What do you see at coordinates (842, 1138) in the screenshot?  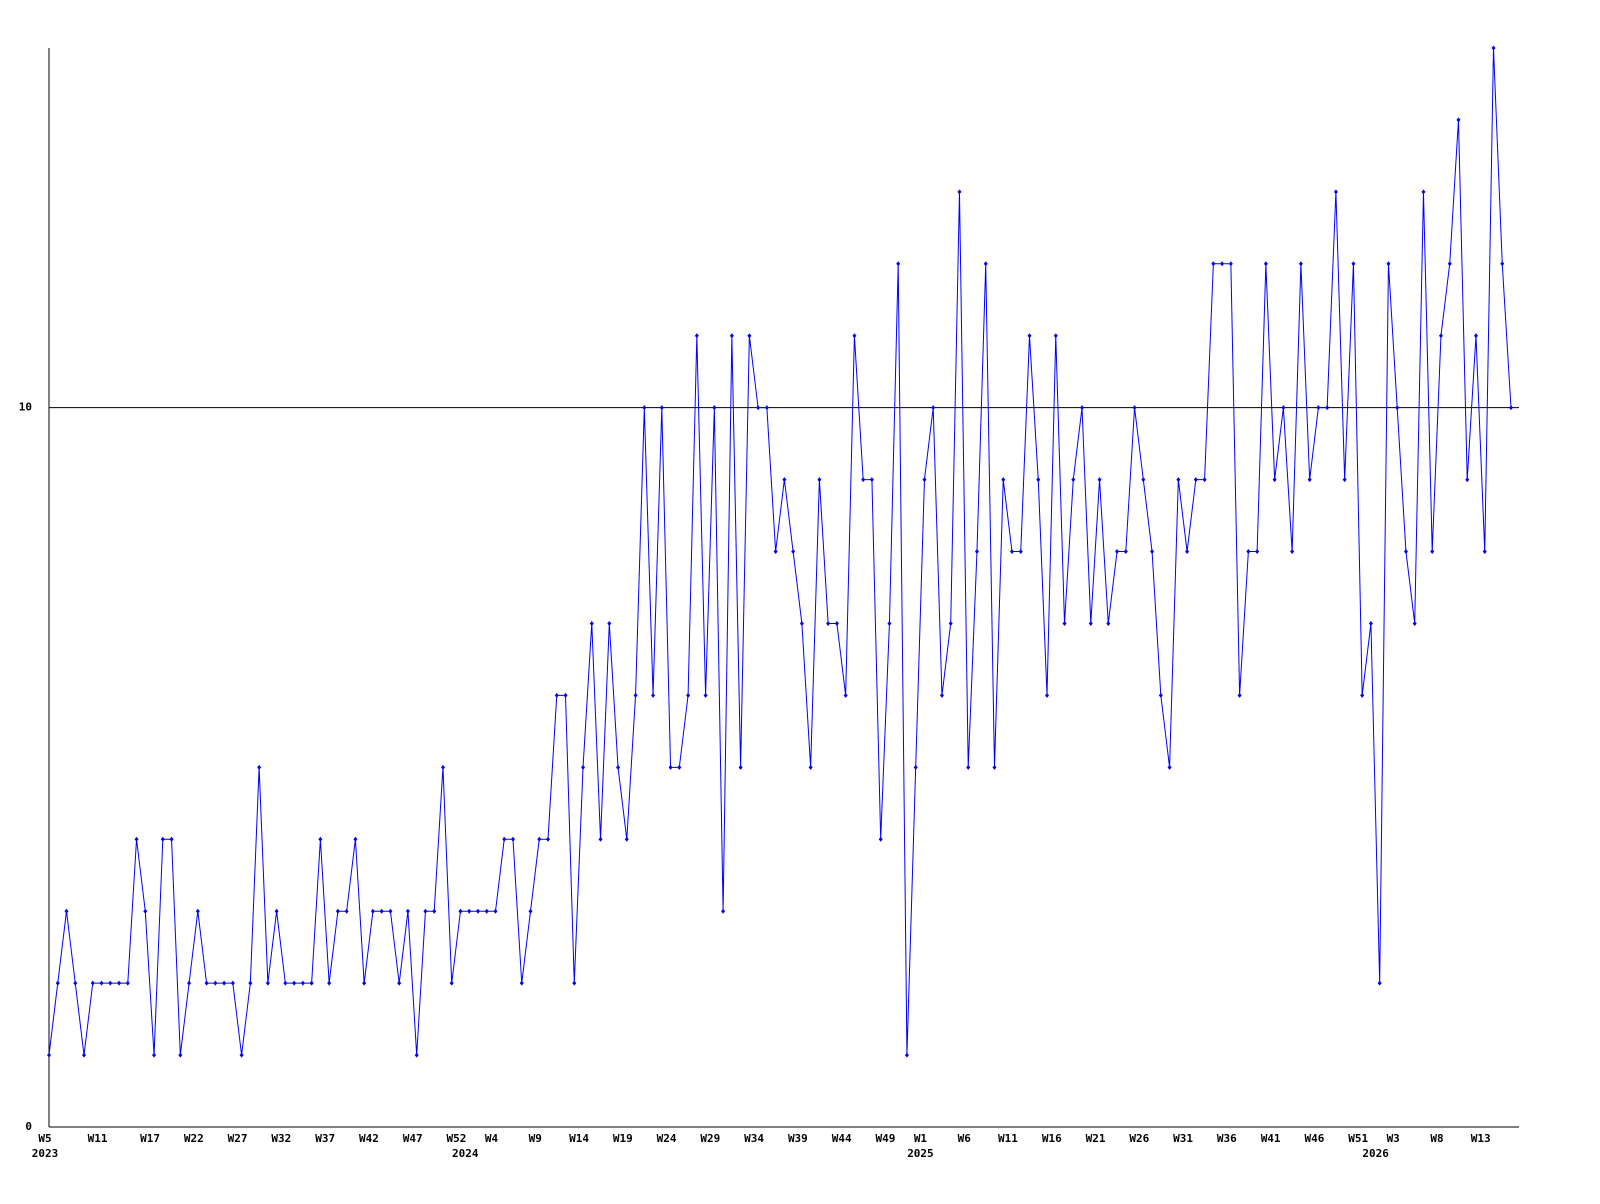 I see `x-tick-label: W44` at bounding box center [842, 1138].